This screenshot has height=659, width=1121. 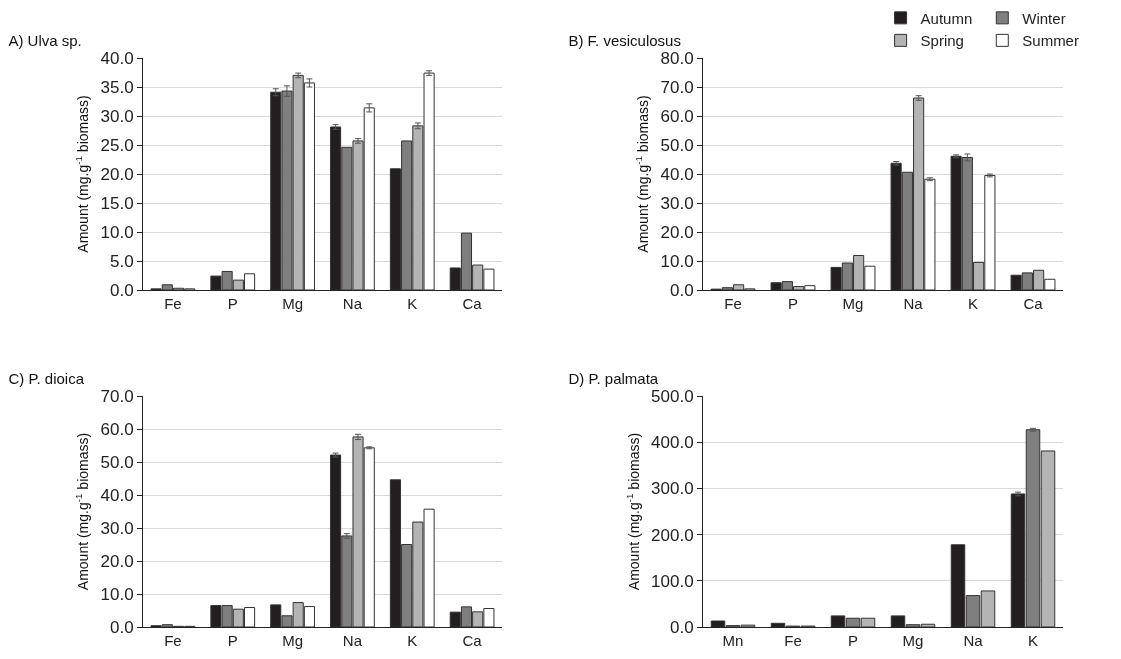 I want to click on y-tick-label: 100.0, so click(x=672, y=581).